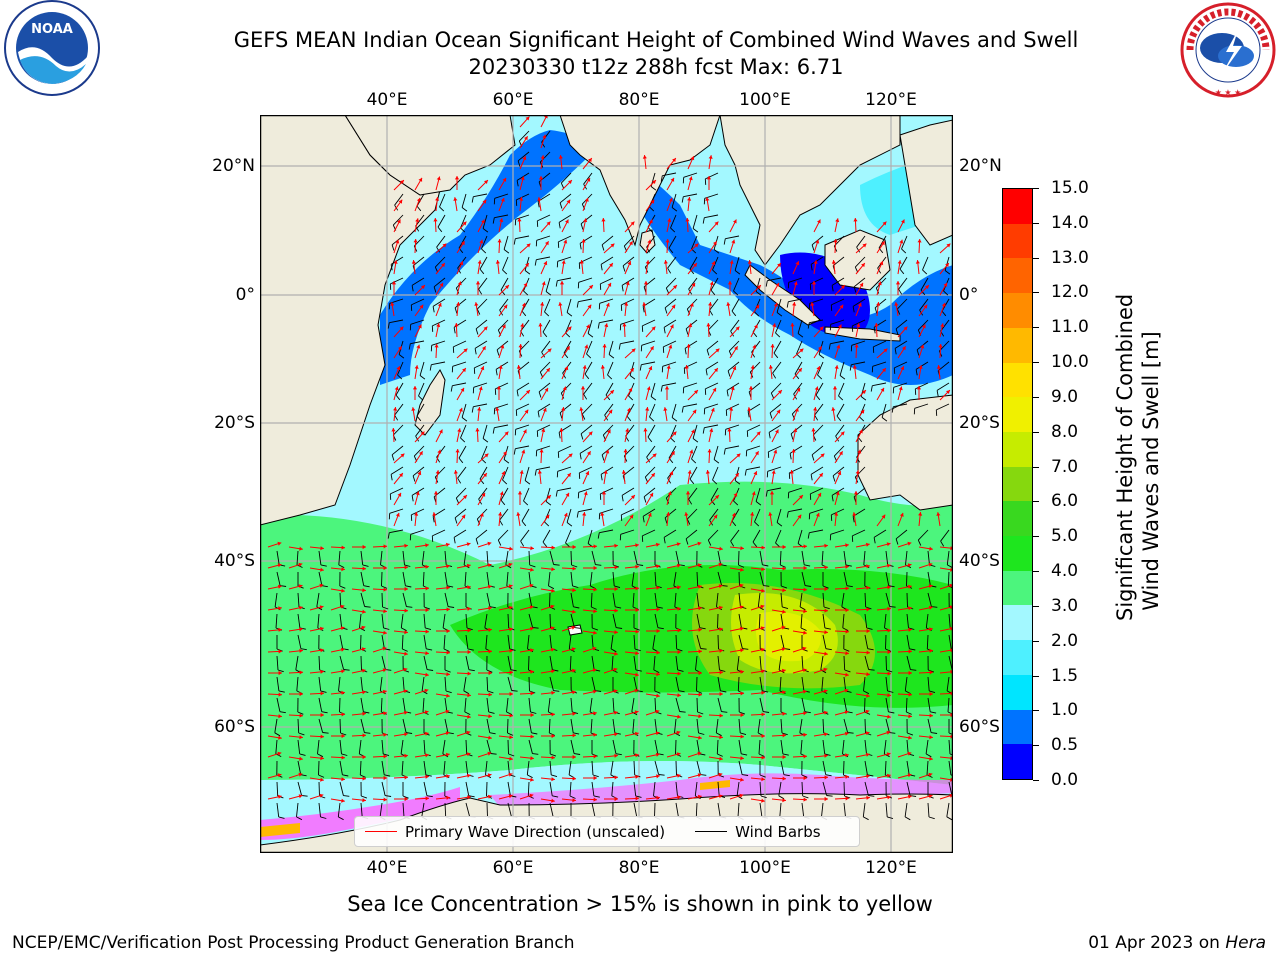 This screenshot has width=1280, height=960. What do you see at coordinates (765, 100) in the screenshot?
I see `lon-tick-top-100e: 100°E` at bounding box center [765, 100].